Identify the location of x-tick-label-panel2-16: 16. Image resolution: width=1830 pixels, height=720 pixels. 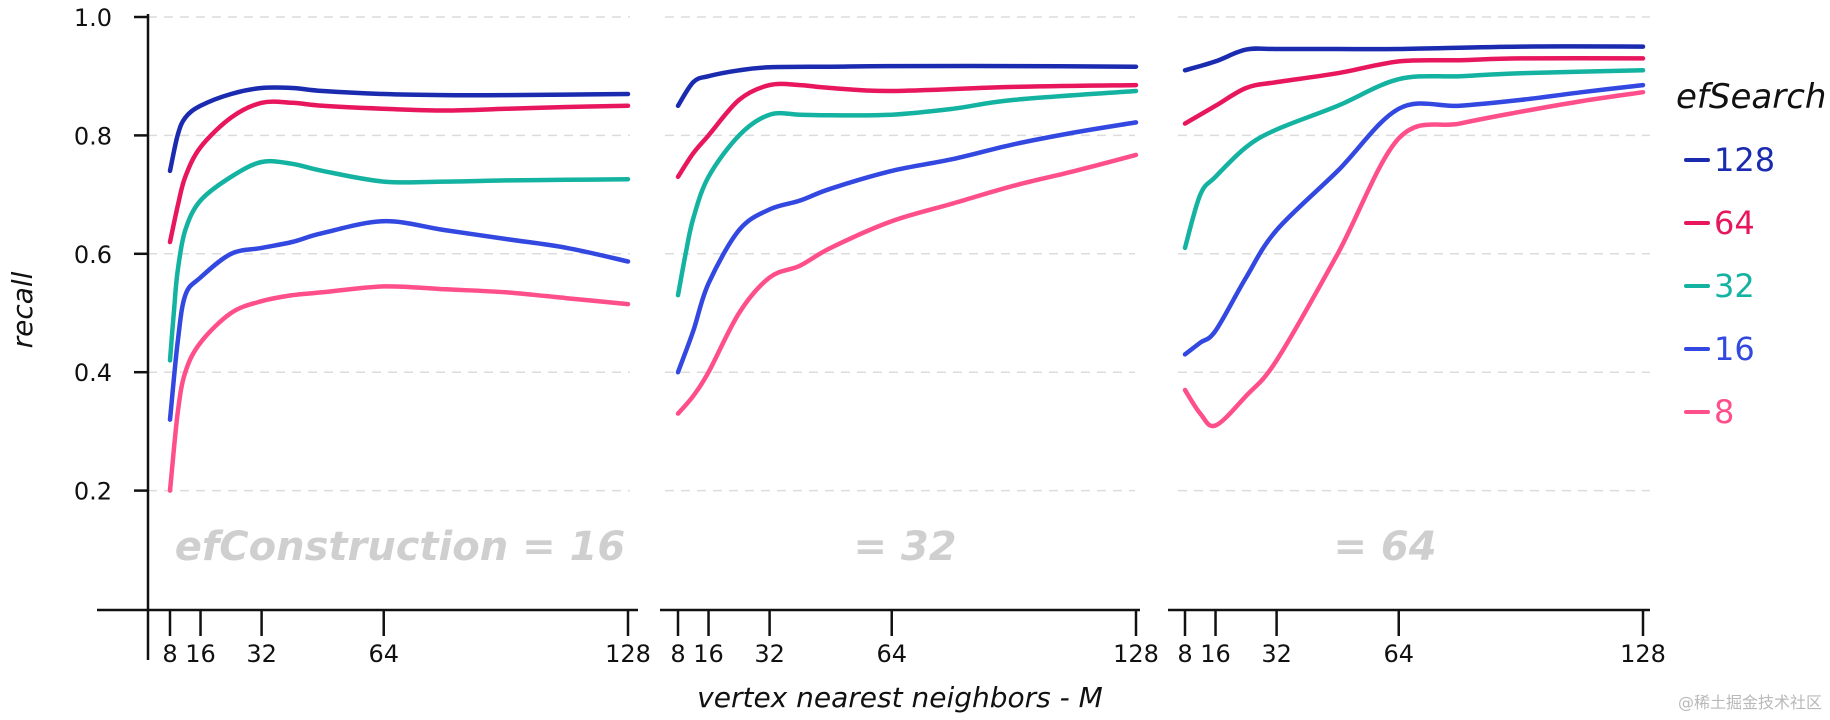
(708, 654).